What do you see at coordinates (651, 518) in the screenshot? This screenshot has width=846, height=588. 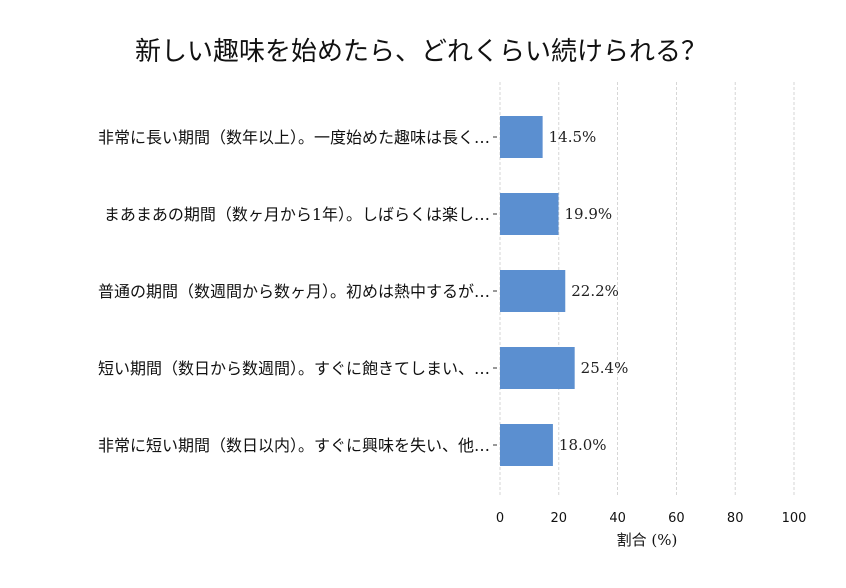 I see `x-tick-labels: 0 20 40 60 80 100` at bounding box center [651, 518].